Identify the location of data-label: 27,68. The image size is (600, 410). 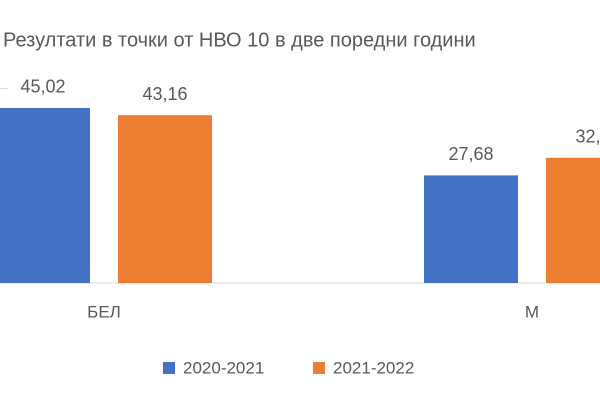
(470, 154).